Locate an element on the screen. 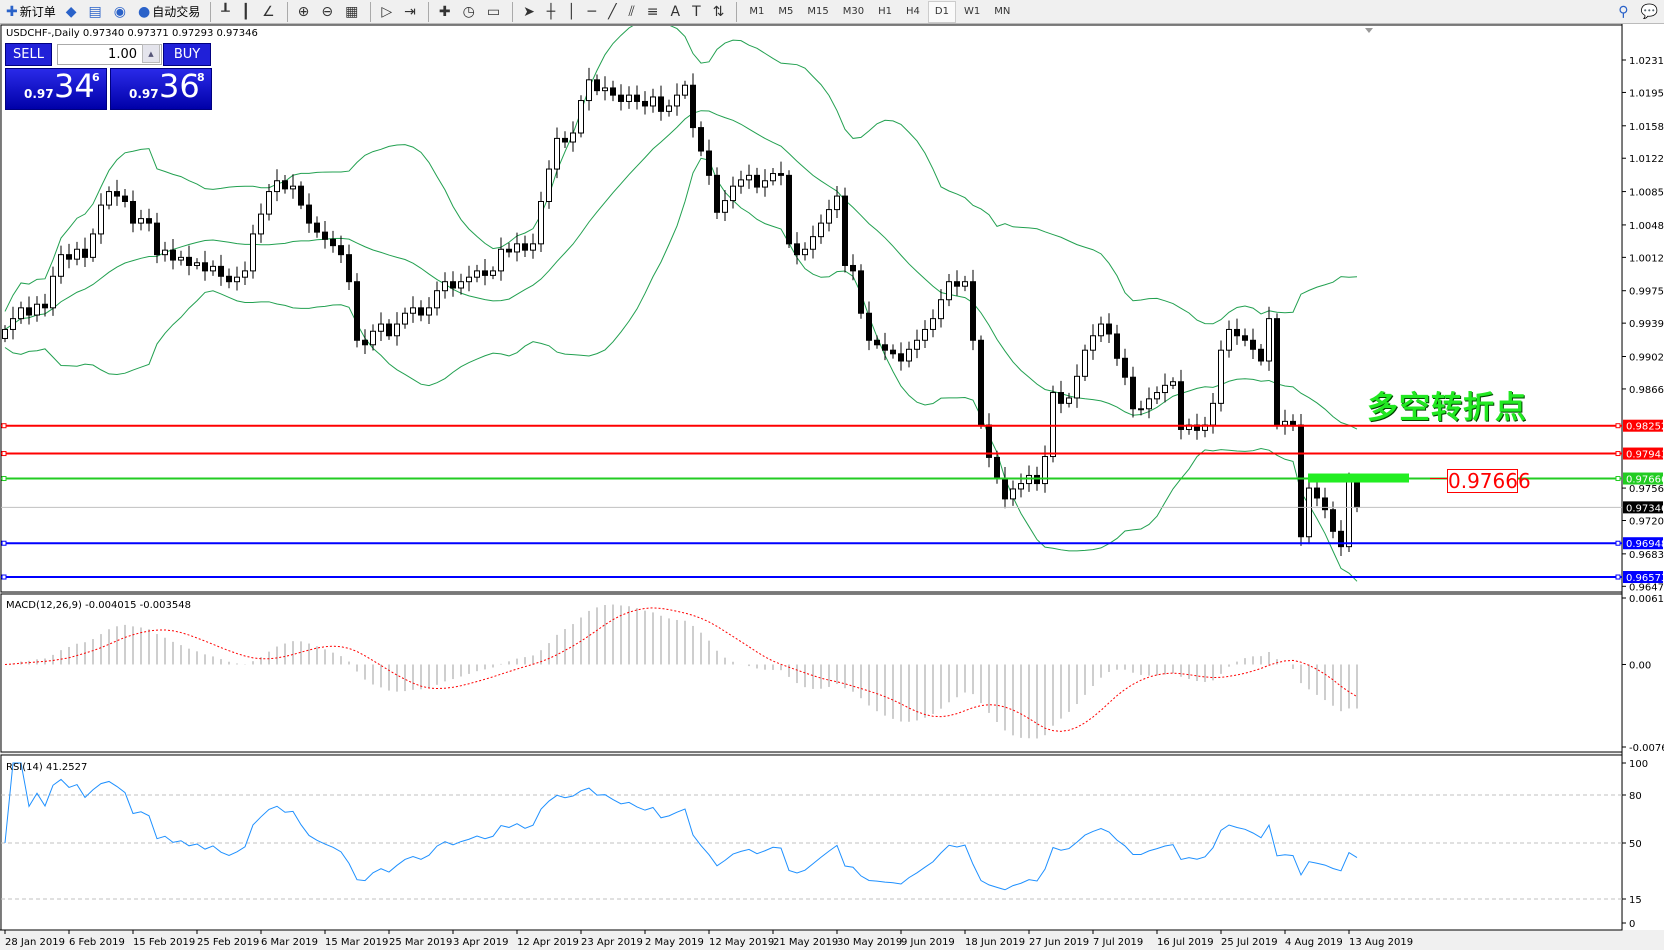 The height and width of the screenshot is (950, 1664). bar-chart-icon: ┸ is located at coordinates (225, 11).